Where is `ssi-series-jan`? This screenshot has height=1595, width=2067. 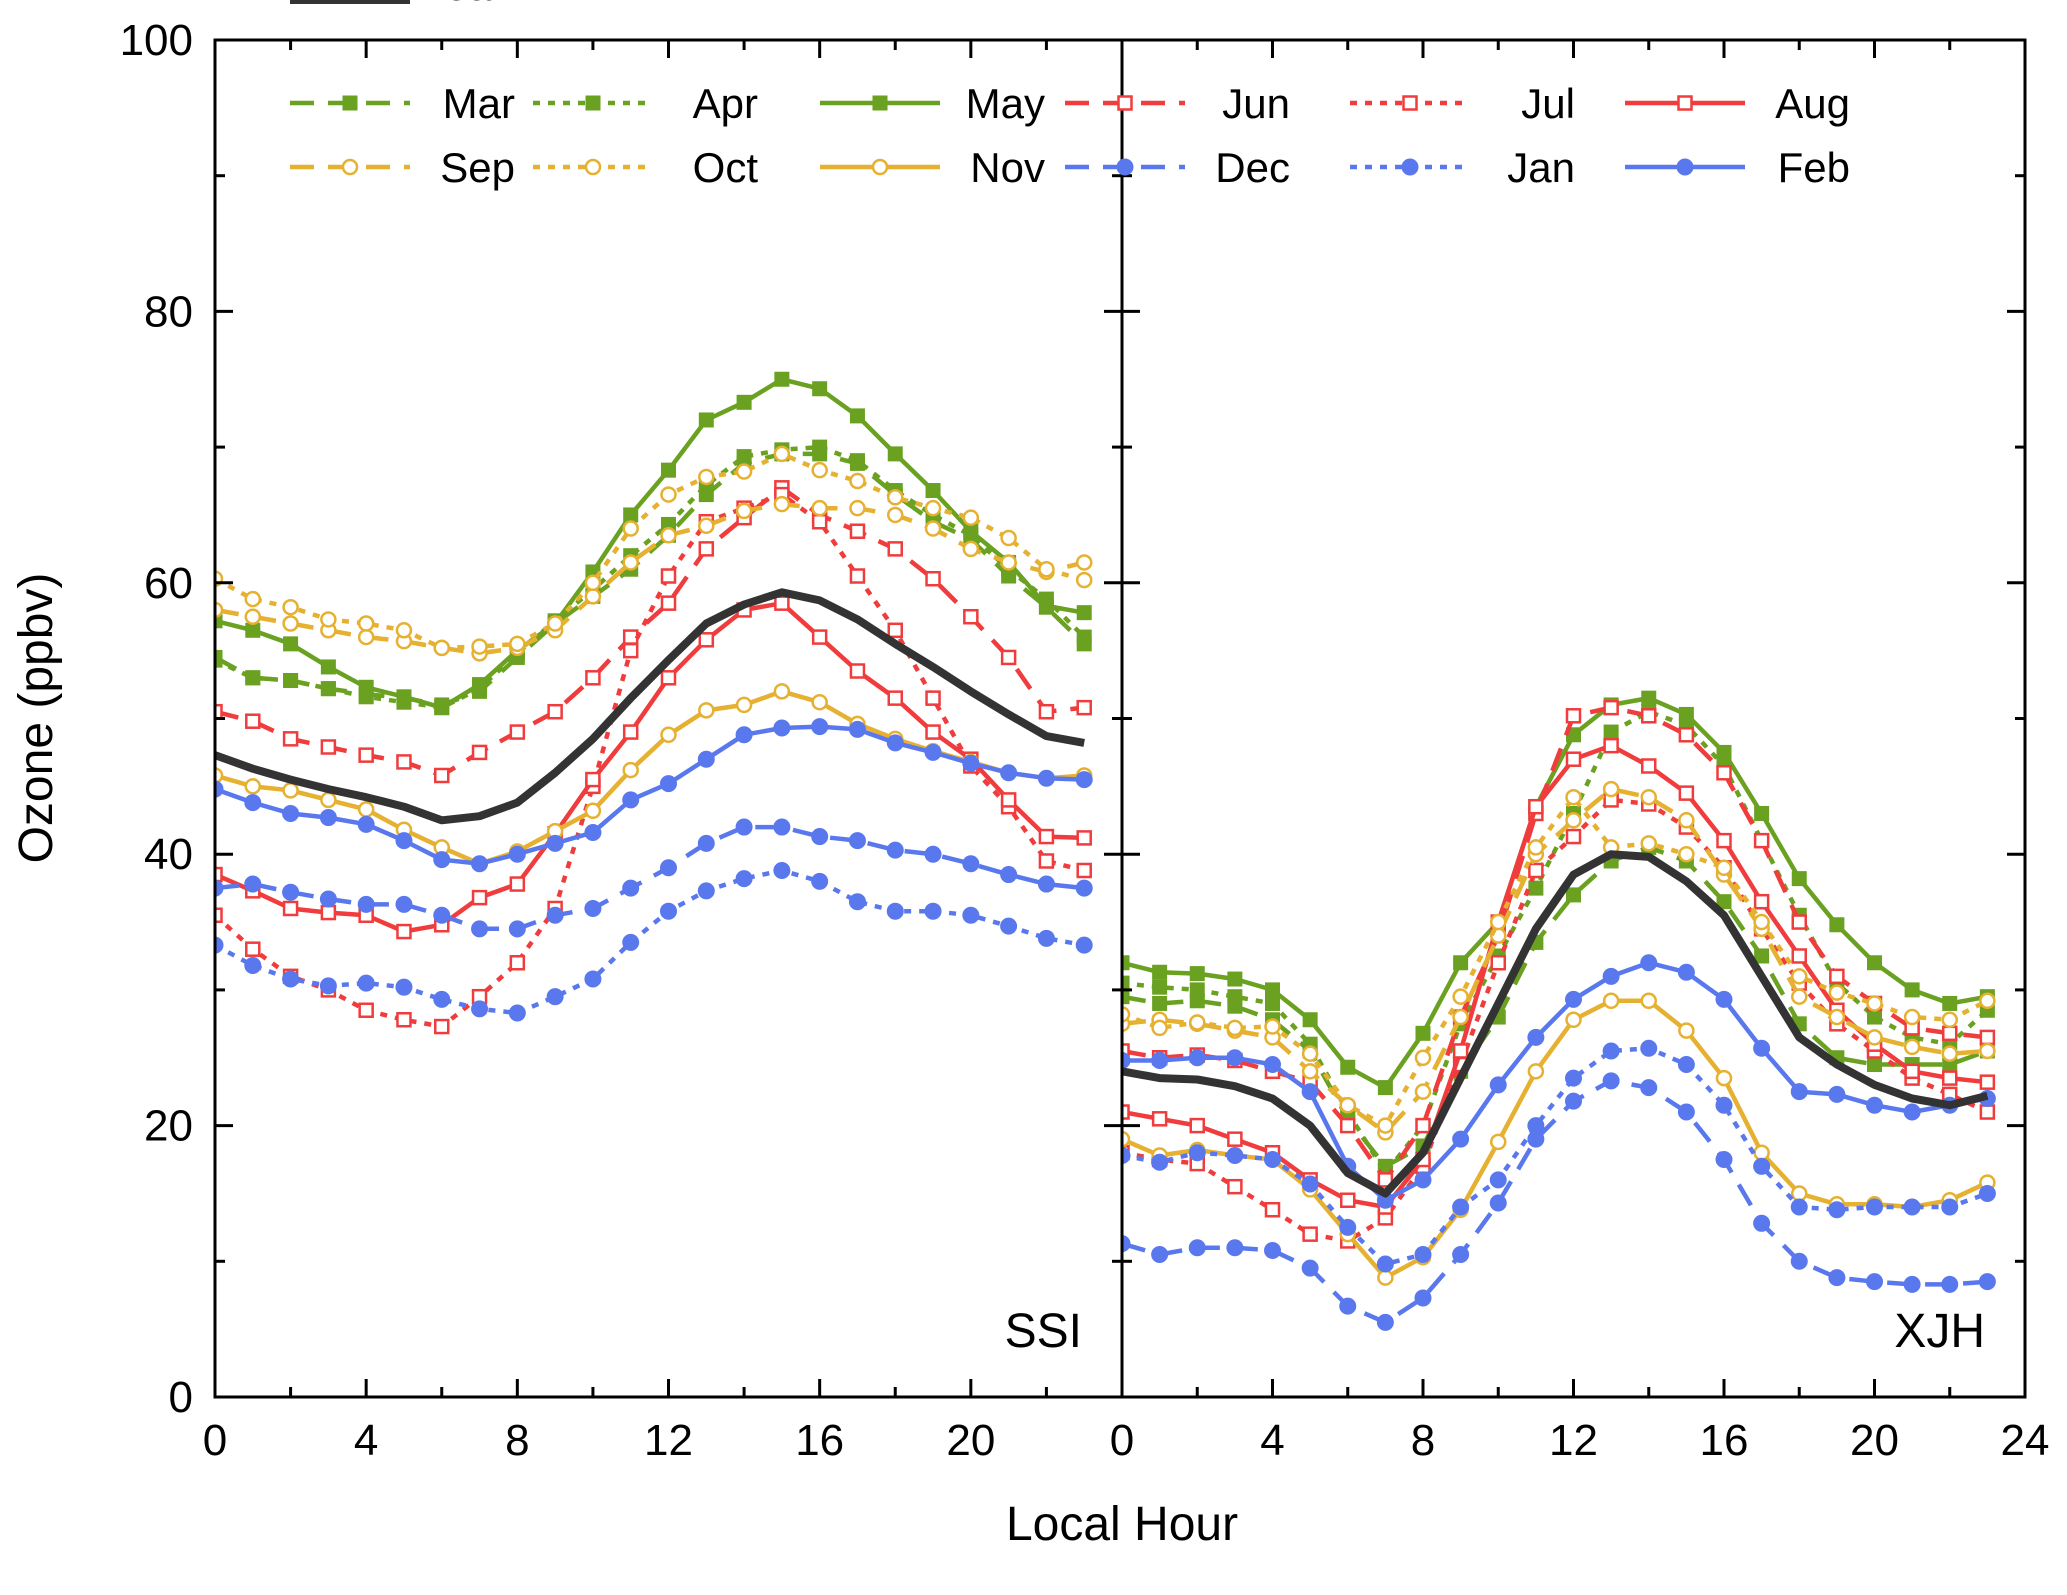
ssi-series-jan is located at coordinates (654, 941).